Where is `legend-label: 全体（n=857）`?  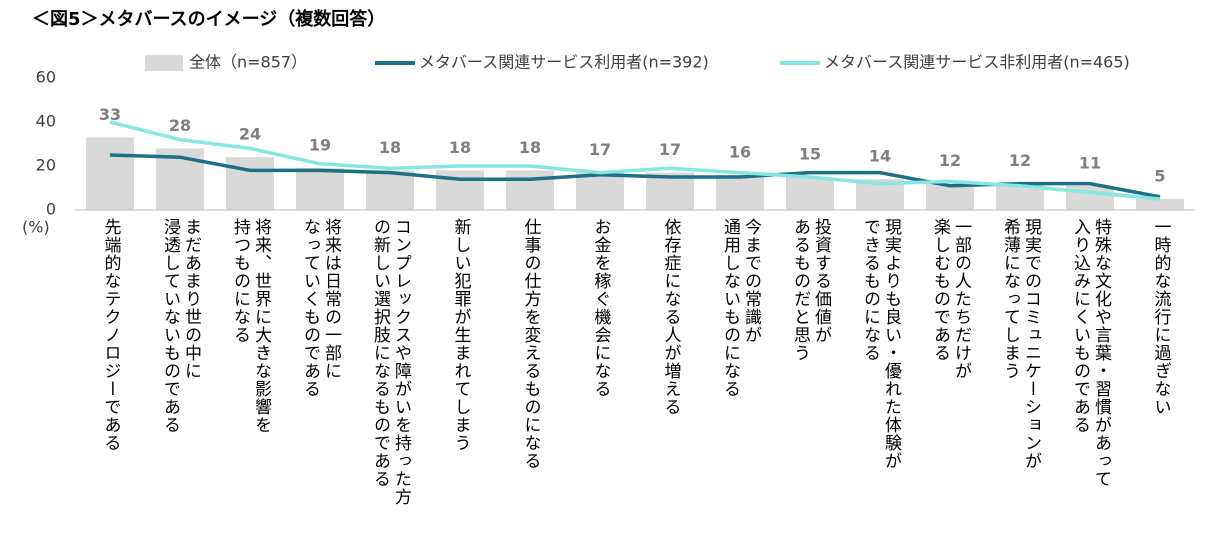 legend-label: 全体（n=857） is located at coordinates (248, 62).